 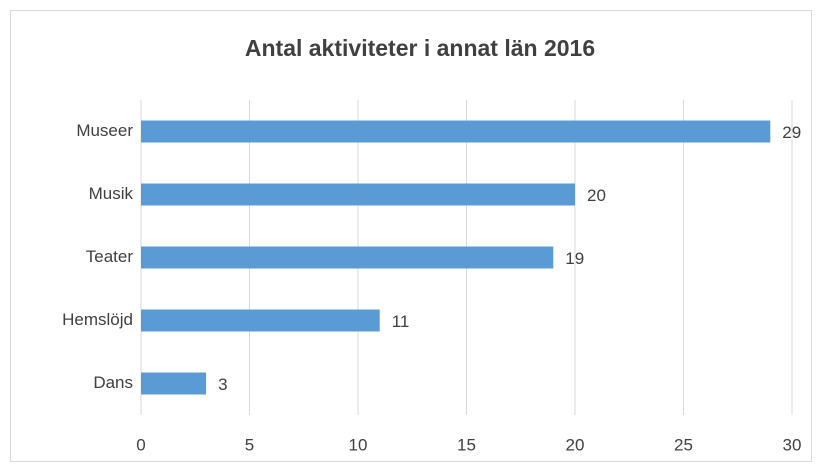 I want to click on x-tick-label: 15, so click(x=466, y=444).